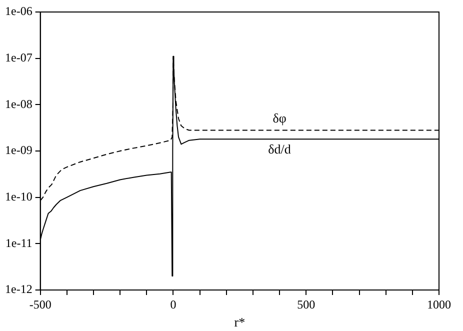 The height and width of the screenshot is (331, 463). What do you see at coordinates (18, 150) in the screenshot?
I see `y-tick-label: 1e-09` at bounding box center [18, 150].